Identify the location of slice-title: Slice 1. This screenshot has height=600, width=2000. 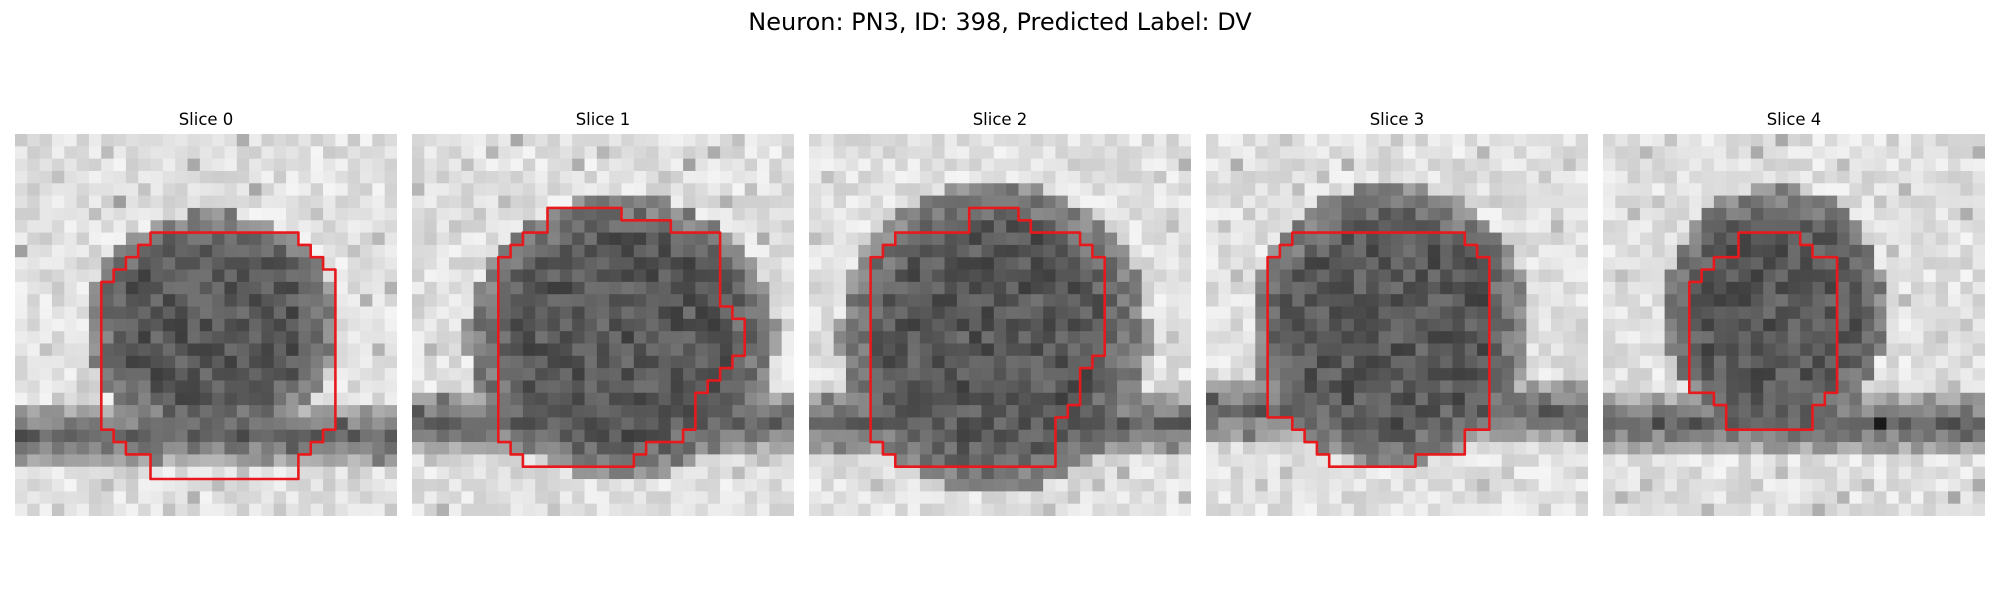
(603, 119).